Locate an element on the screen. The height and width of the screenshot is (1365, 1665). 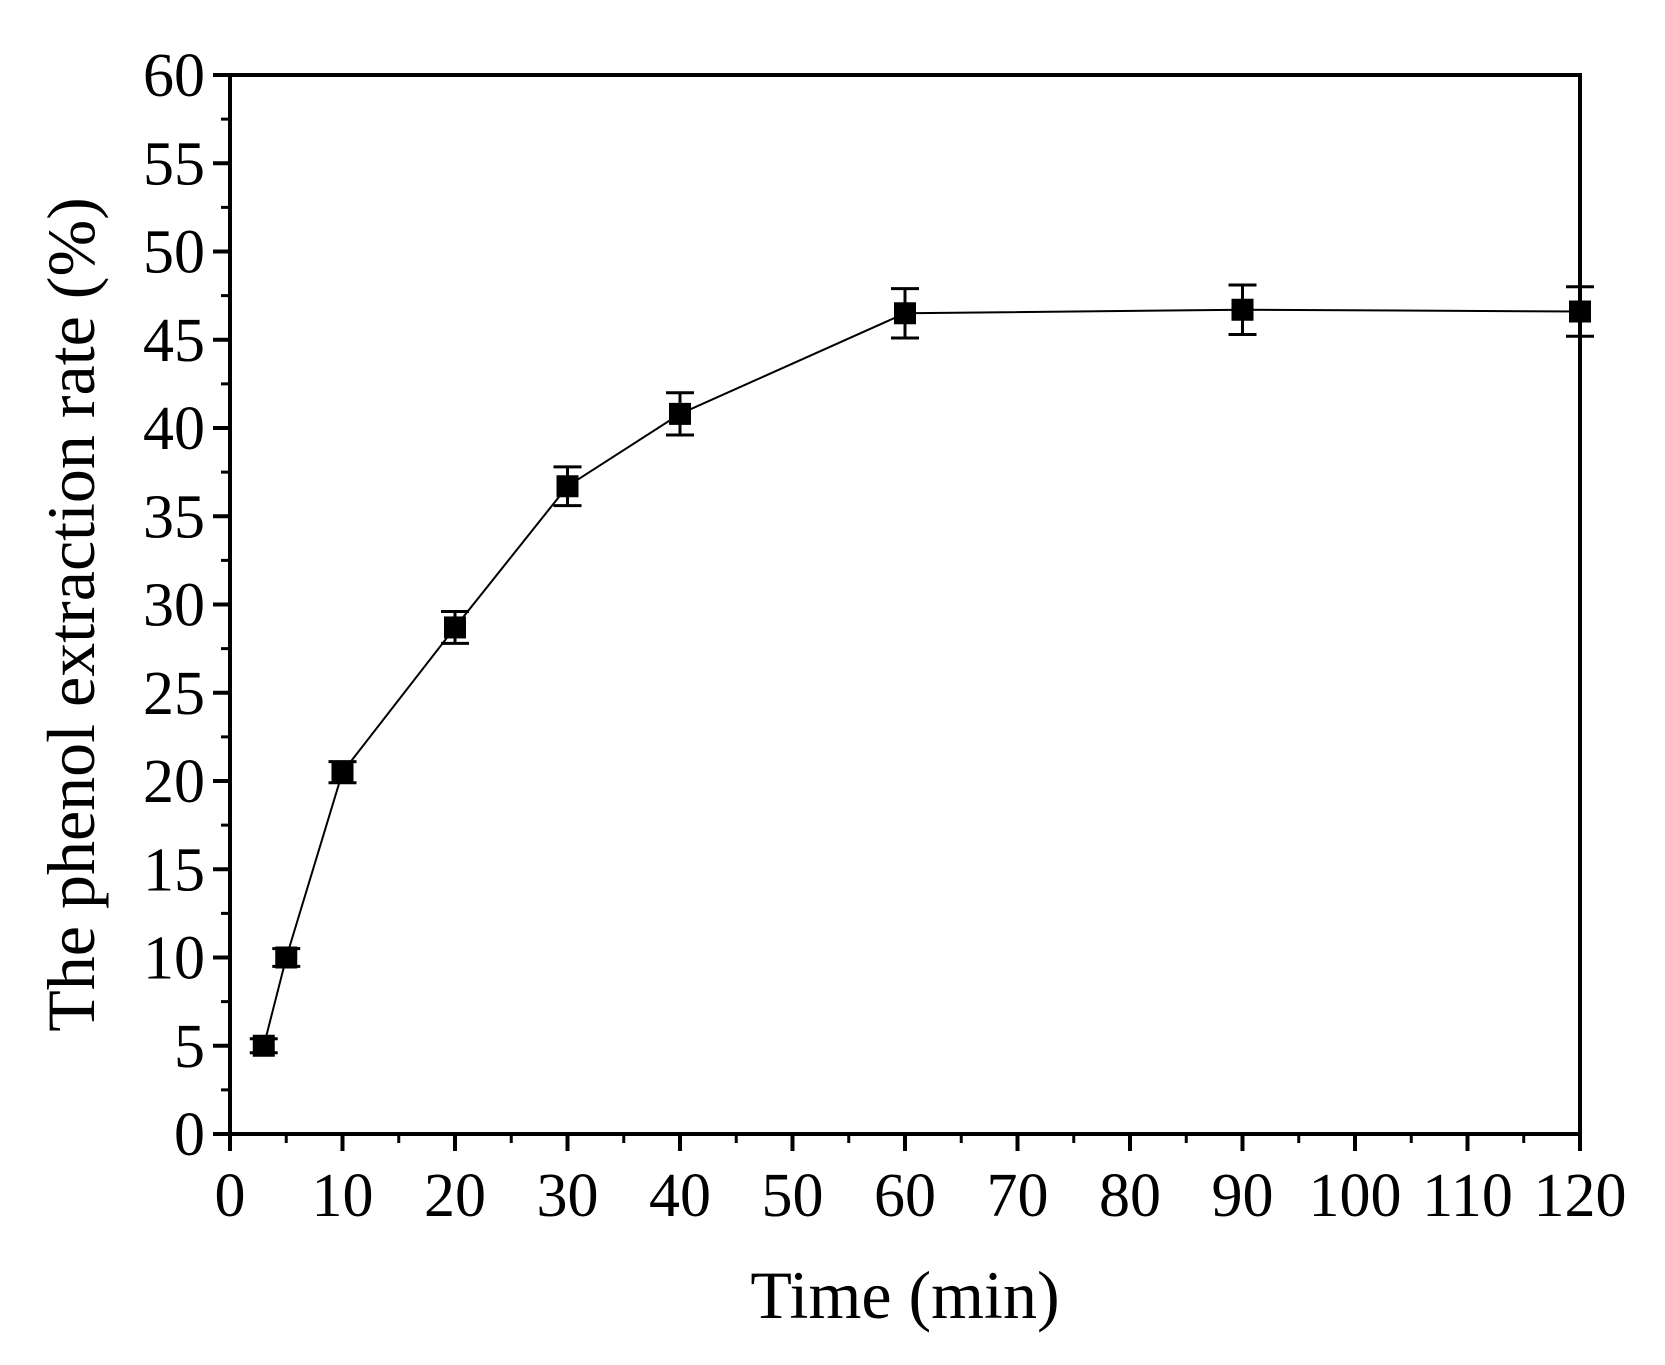
y-tick-label: 30 is located at coordinates (174, 606).